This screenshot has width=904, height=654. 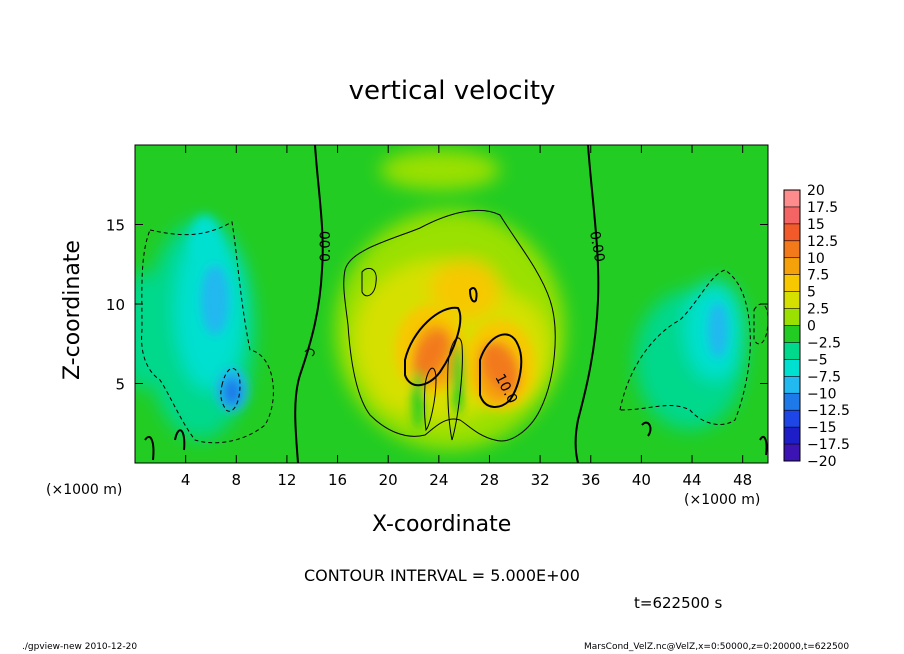 I want to click on colorbar-label: 10, so click(x=816, y=259).